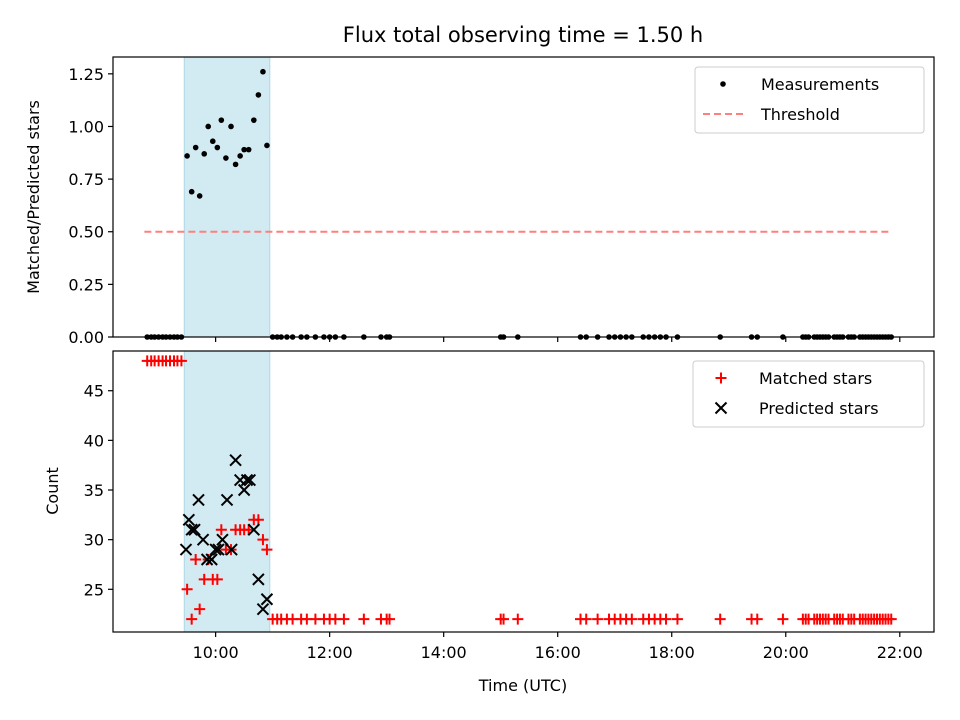  Describe the element at coordinates (94, 540) in the screenshot. I see `y-tick-label: 30` at that location.